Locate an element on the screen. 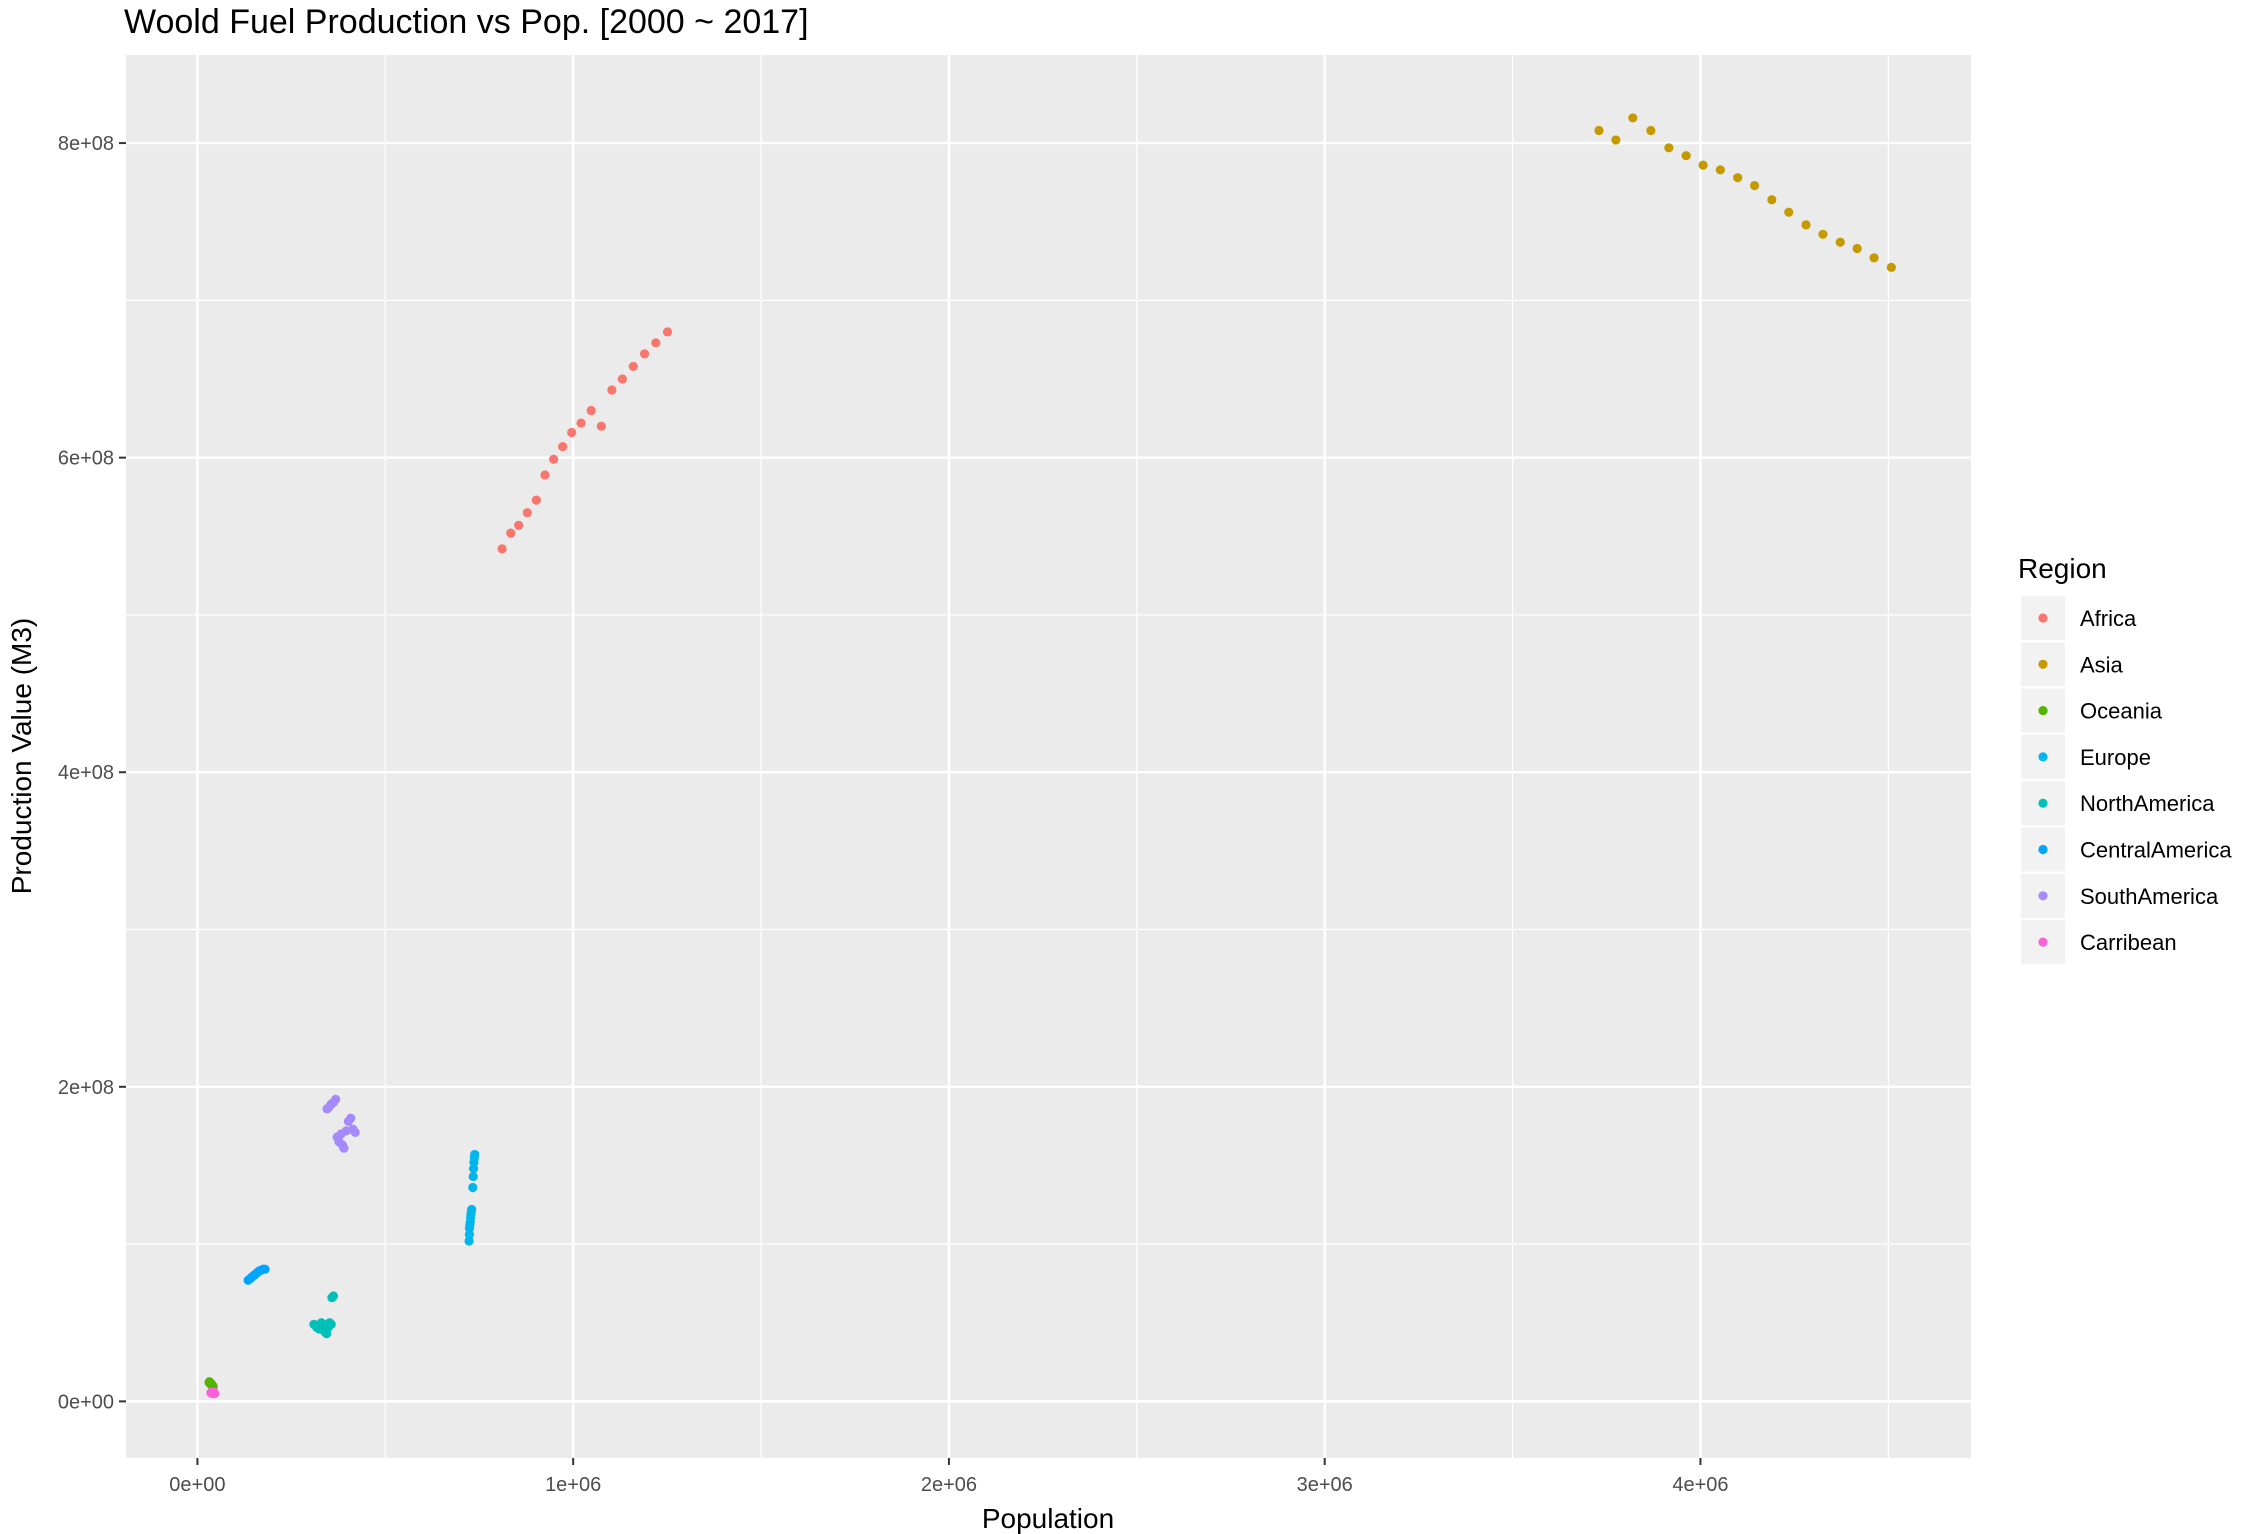 The image size is (2252, 1534). x-axis: 0e+00 1e+06 2e+06 3e+06 4e+06 is located at coordinates (949, 1477).